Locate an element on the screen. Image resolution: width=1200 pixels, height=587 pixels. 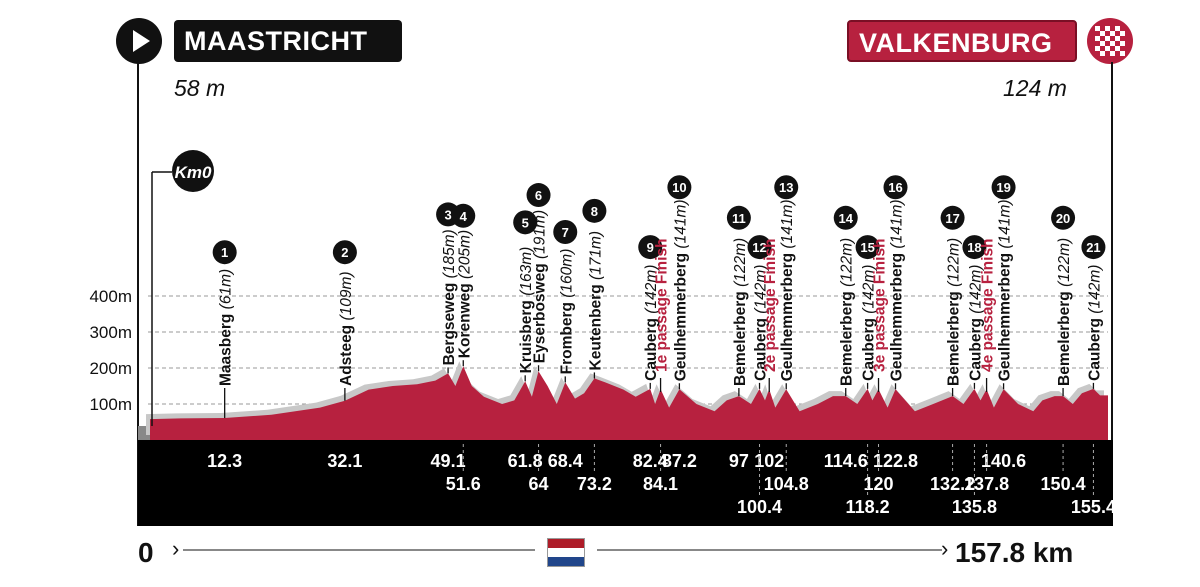
climb-number: 12 is located at coordinates (759, 247).